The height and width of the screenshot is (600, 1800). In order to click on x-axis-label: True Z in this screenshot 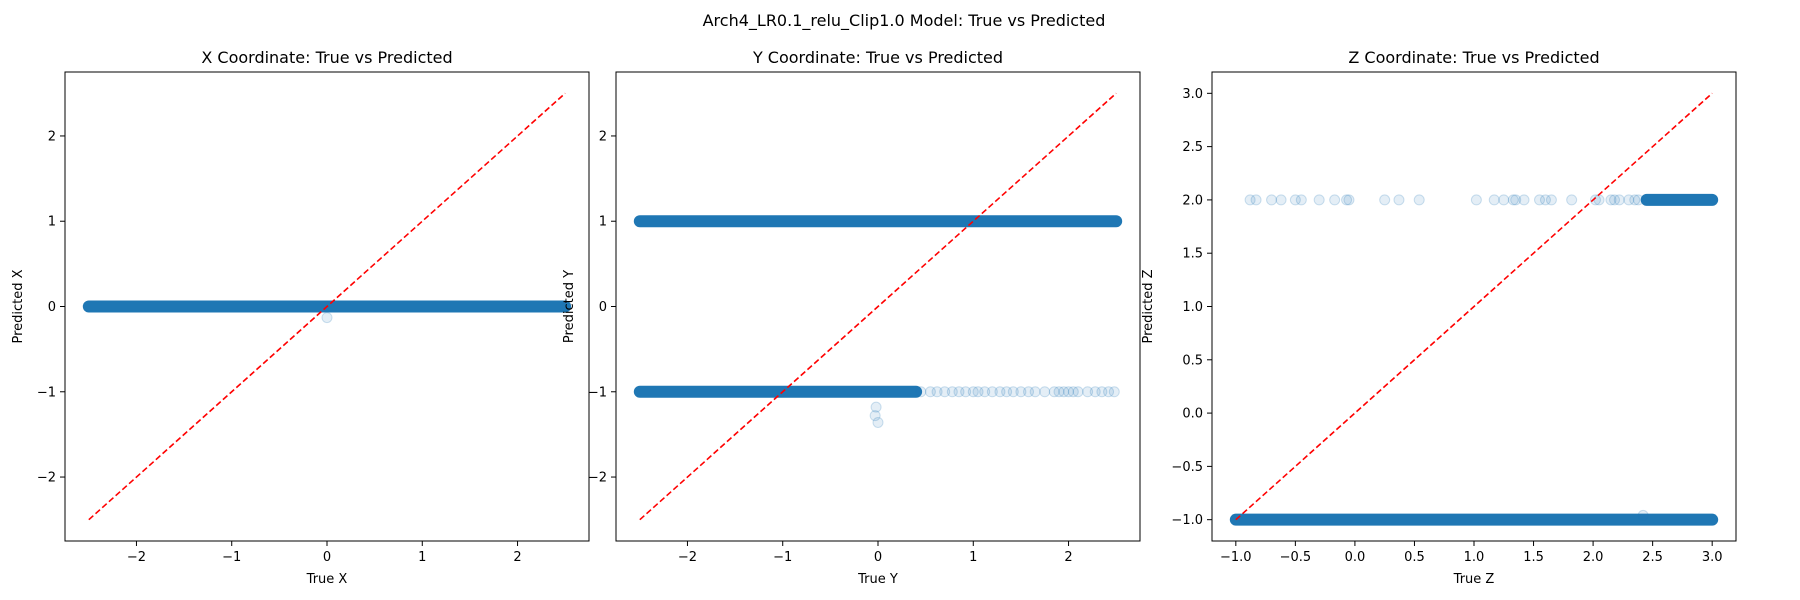, I will do `click(1474, 579)`.